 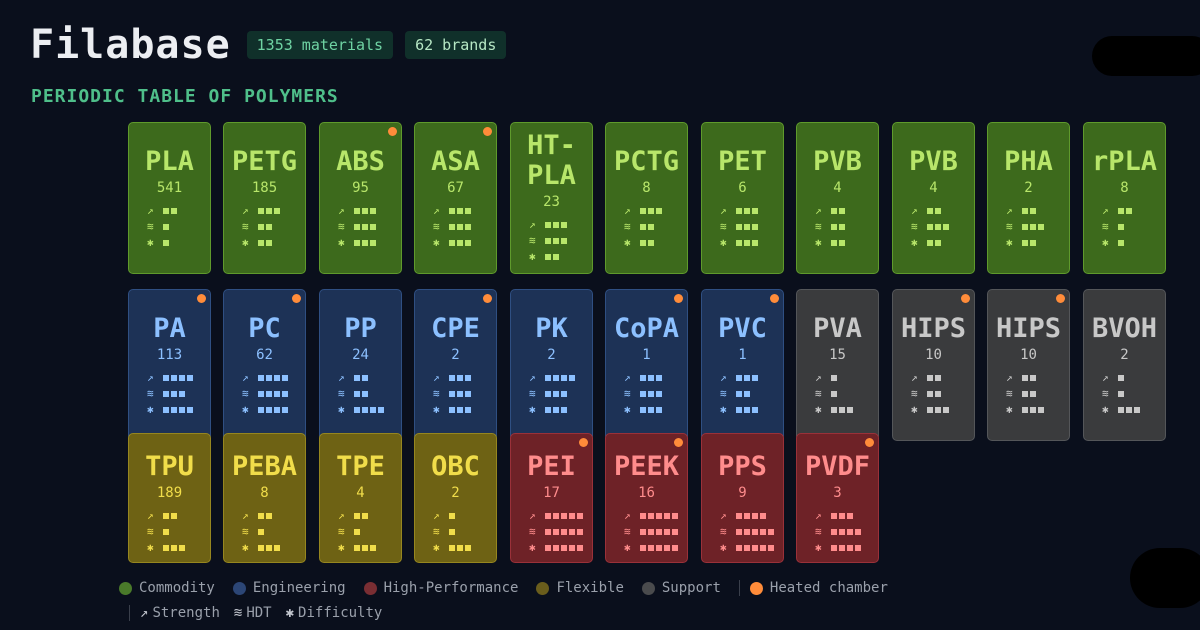 I want to click on legend-support: Support, so click(x=681, y=588).